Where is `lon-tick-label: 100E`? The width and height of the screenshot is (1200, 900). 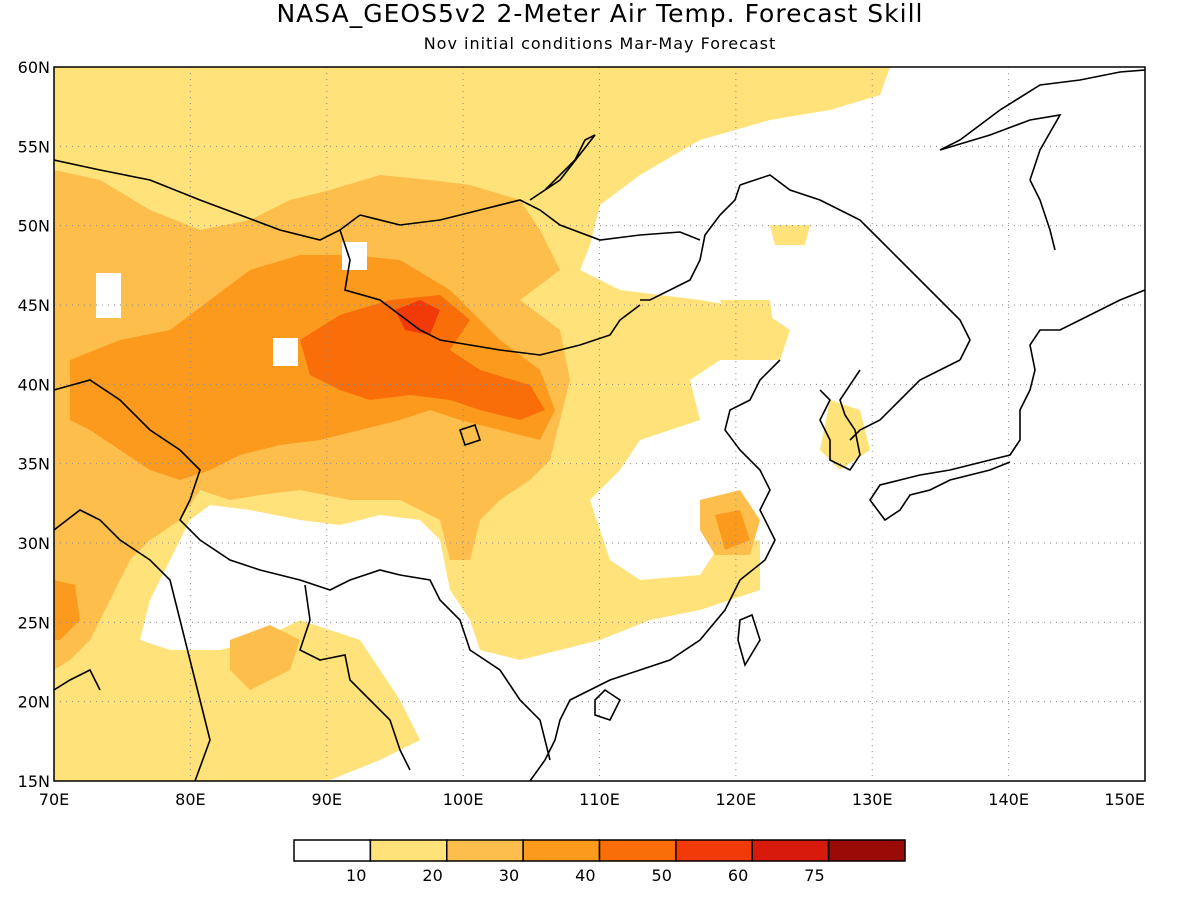
lon-tick-label: 100E is located at coordinates (463, 799).